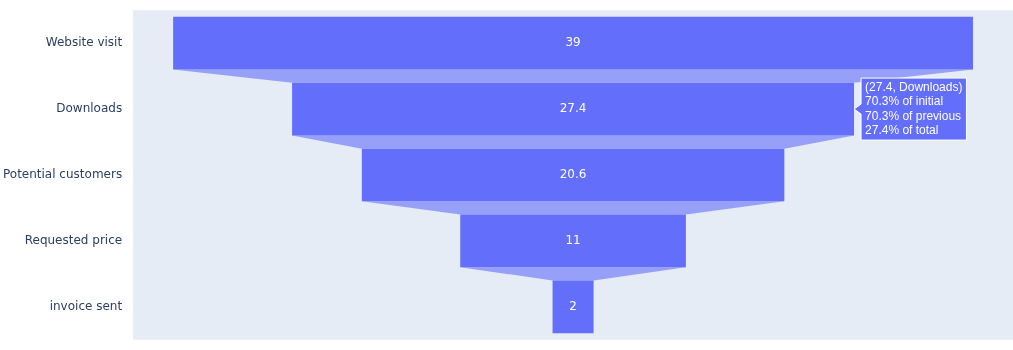  Describe the element at coordinates (84, 42) in the screenshot. I see `category-label: Website visit` at that location.